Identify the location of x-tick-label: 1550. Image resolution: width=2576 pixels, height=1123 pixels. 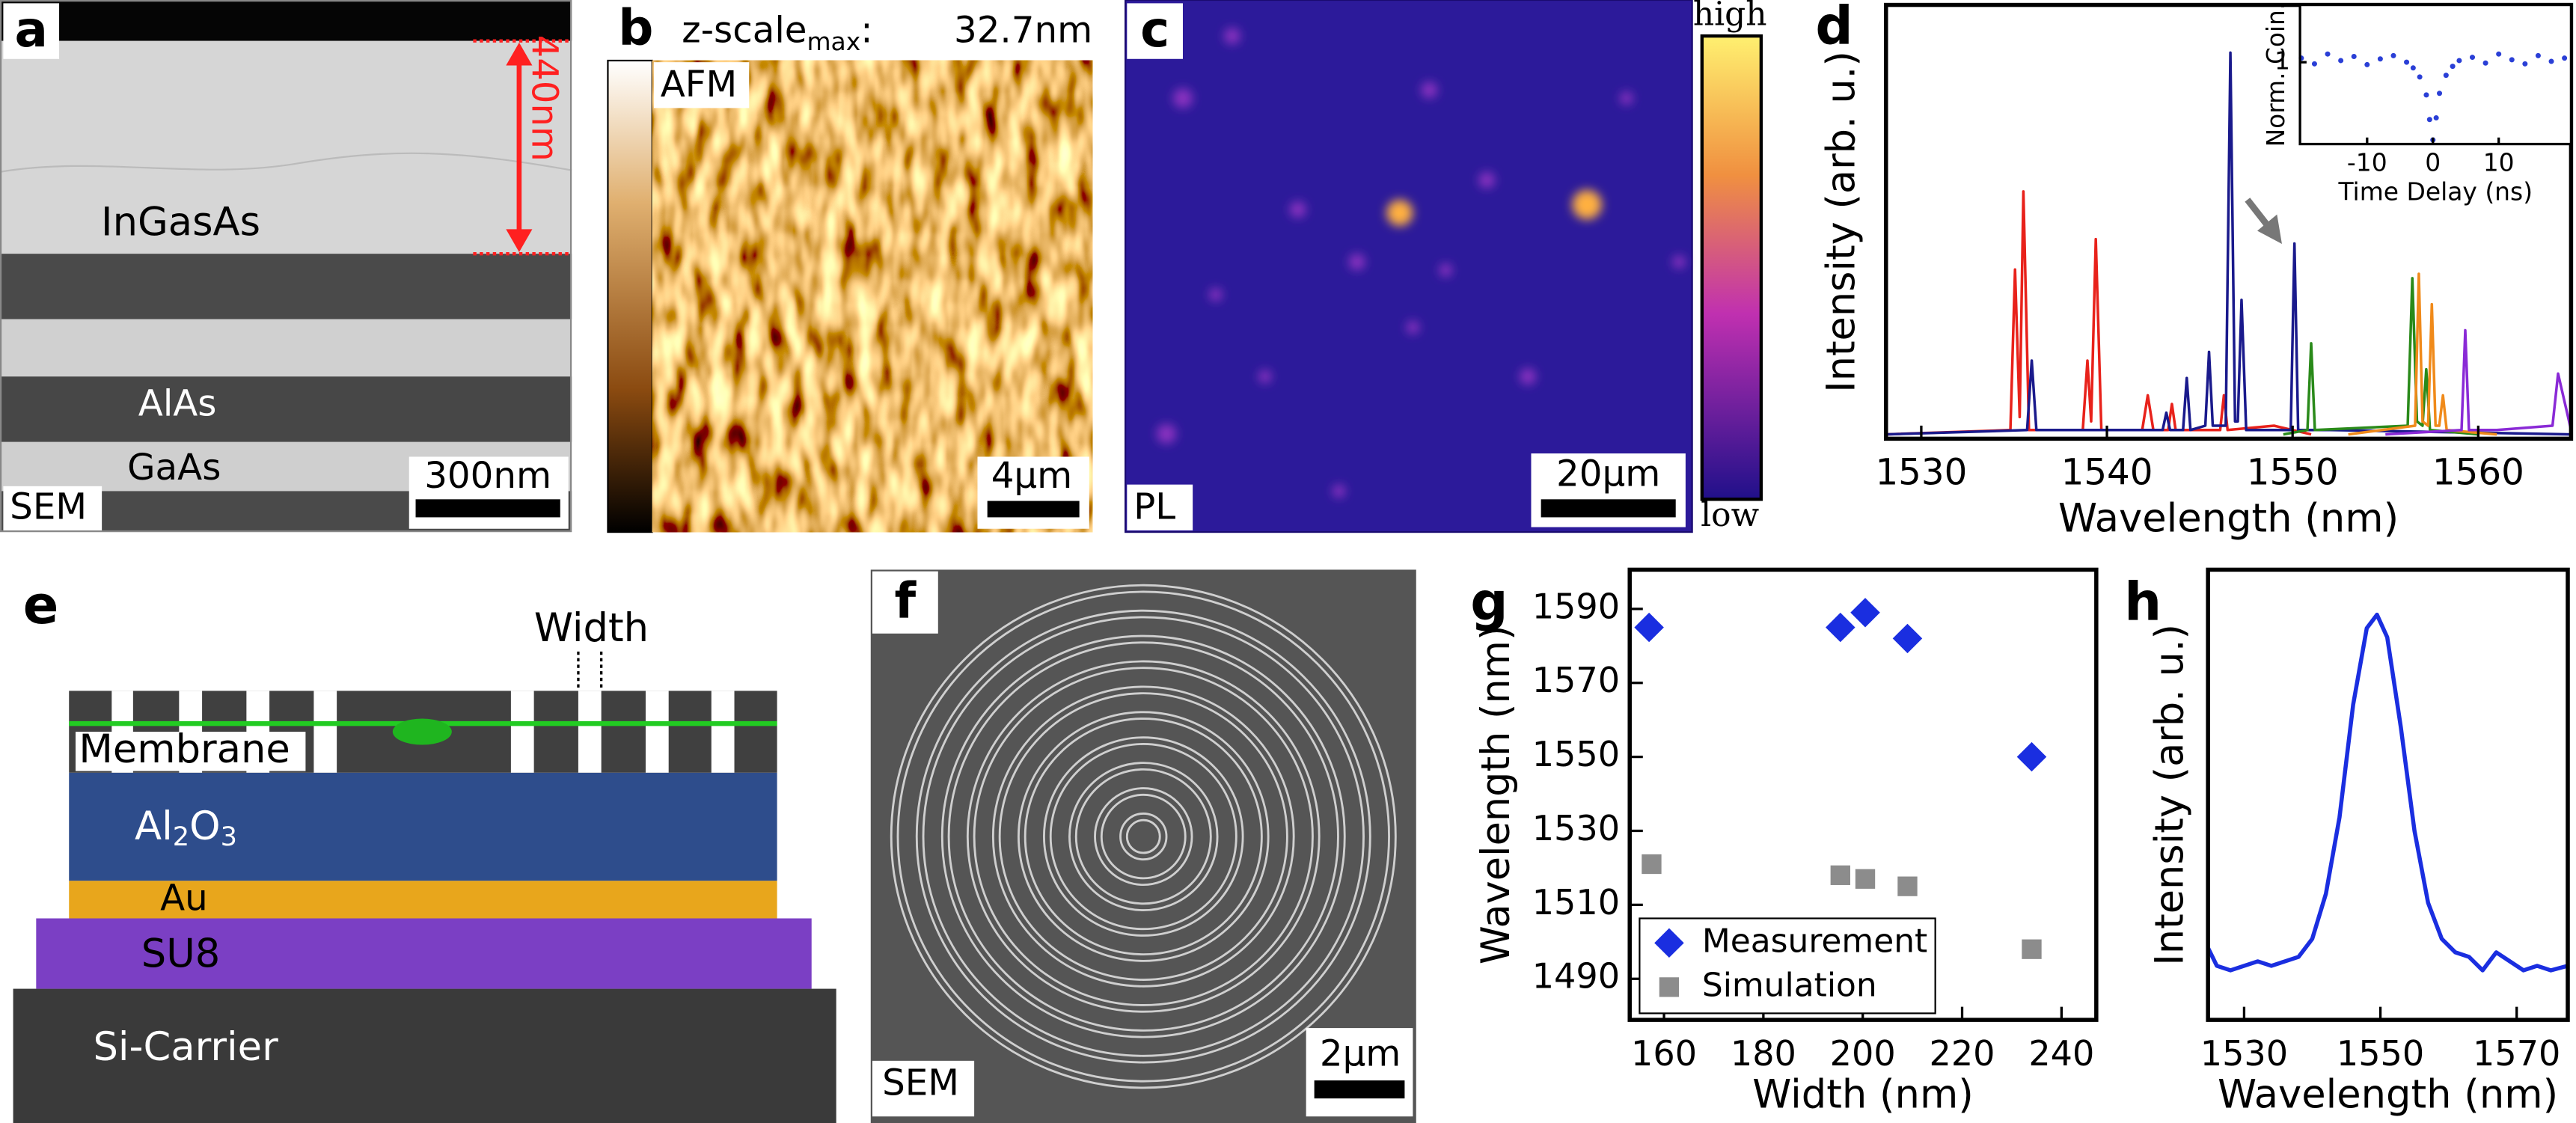
(2380, 1053).